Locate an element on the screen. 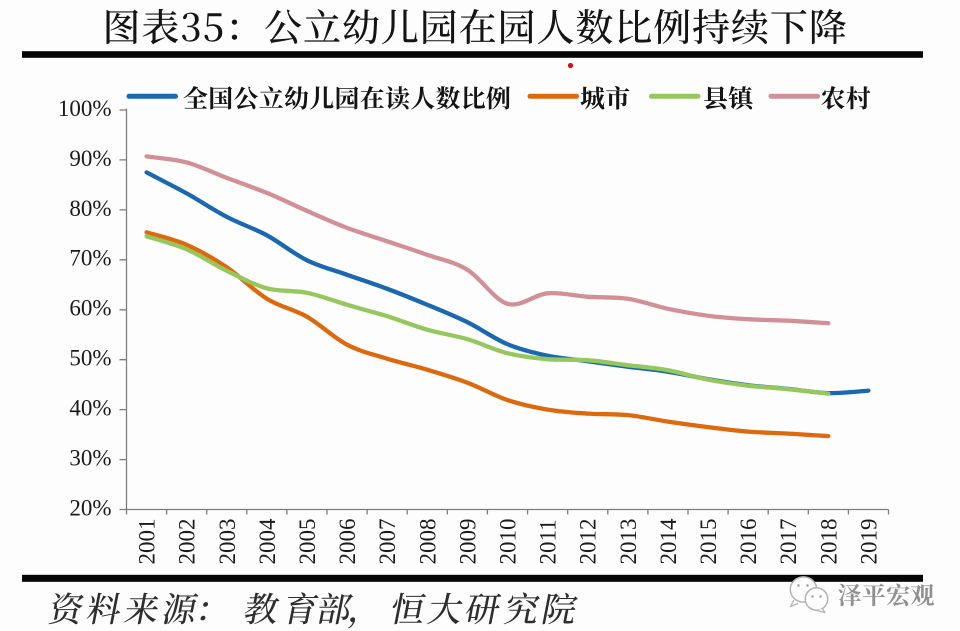 The width and height of the screenshot is (960, 631). svg-text: 2016 is located at coordinates (748, 542).